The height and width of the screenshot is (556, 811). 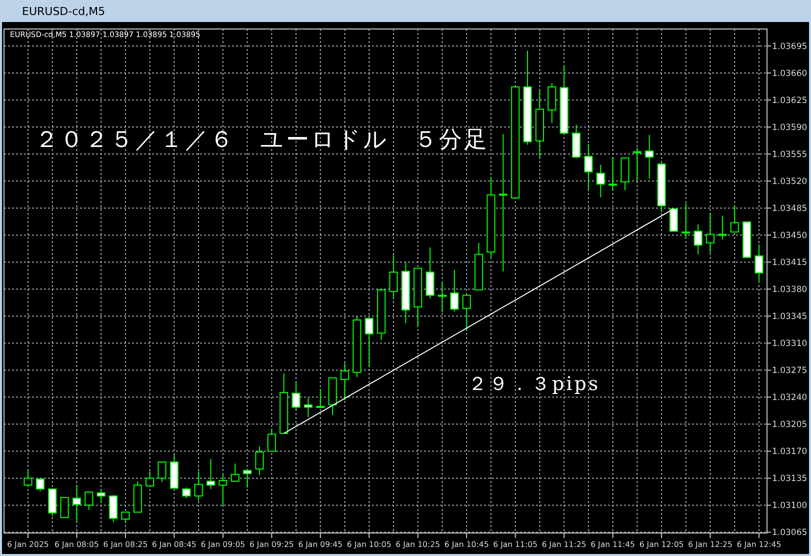 What do you see at coordinates (790, 398) in the screenshot?
I see `y-tick-label: 1.03240` at bounding box center [790, 398].